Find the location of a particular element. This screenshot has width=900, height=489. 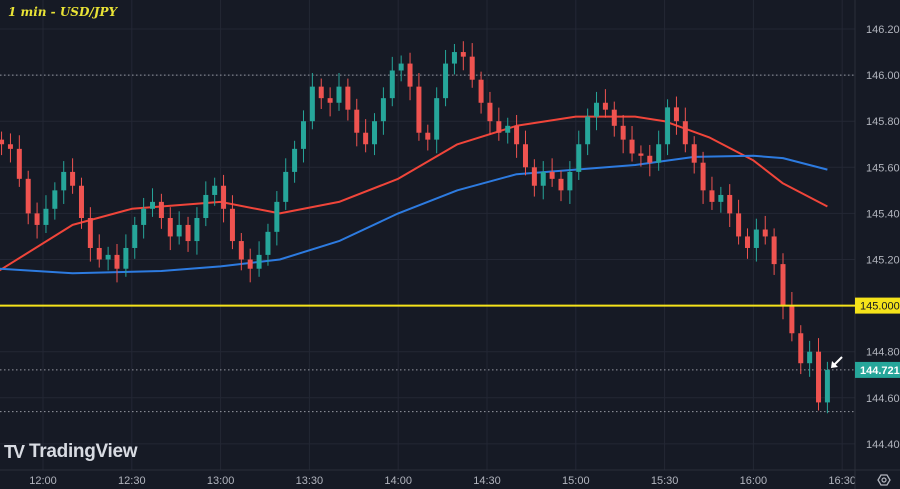

y-tick-label: 144.400 is located at coordinates (883, 445).